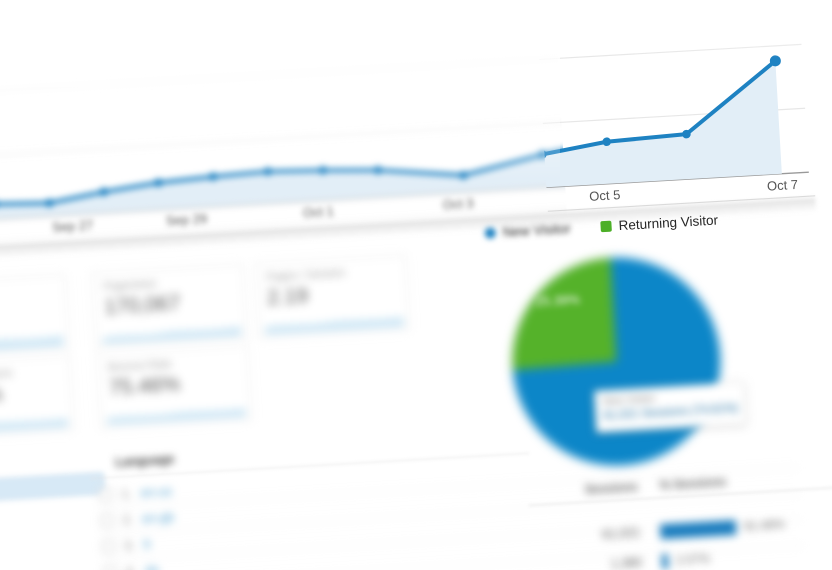  I want to click on metric-card-pages-per-session: Pages / Session 2.19, so click(332, 297).